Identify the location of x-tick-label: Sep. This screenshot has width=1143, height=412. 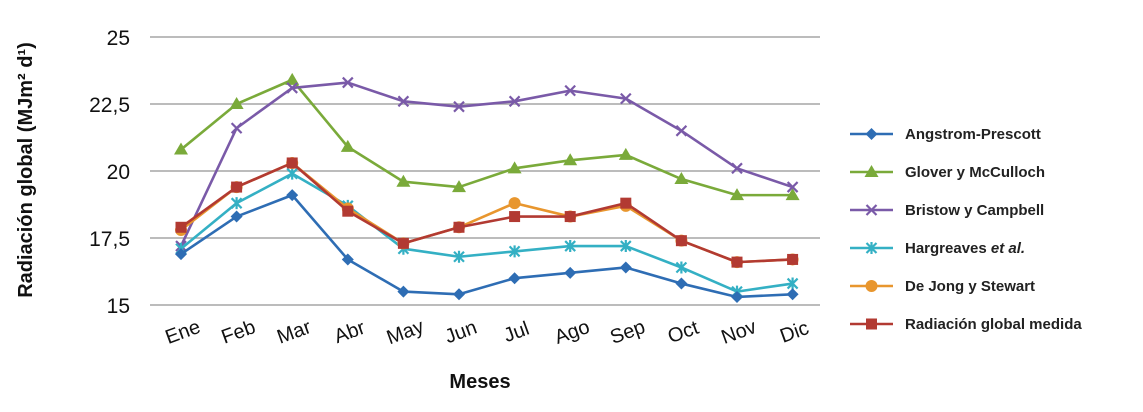
(627, 332).